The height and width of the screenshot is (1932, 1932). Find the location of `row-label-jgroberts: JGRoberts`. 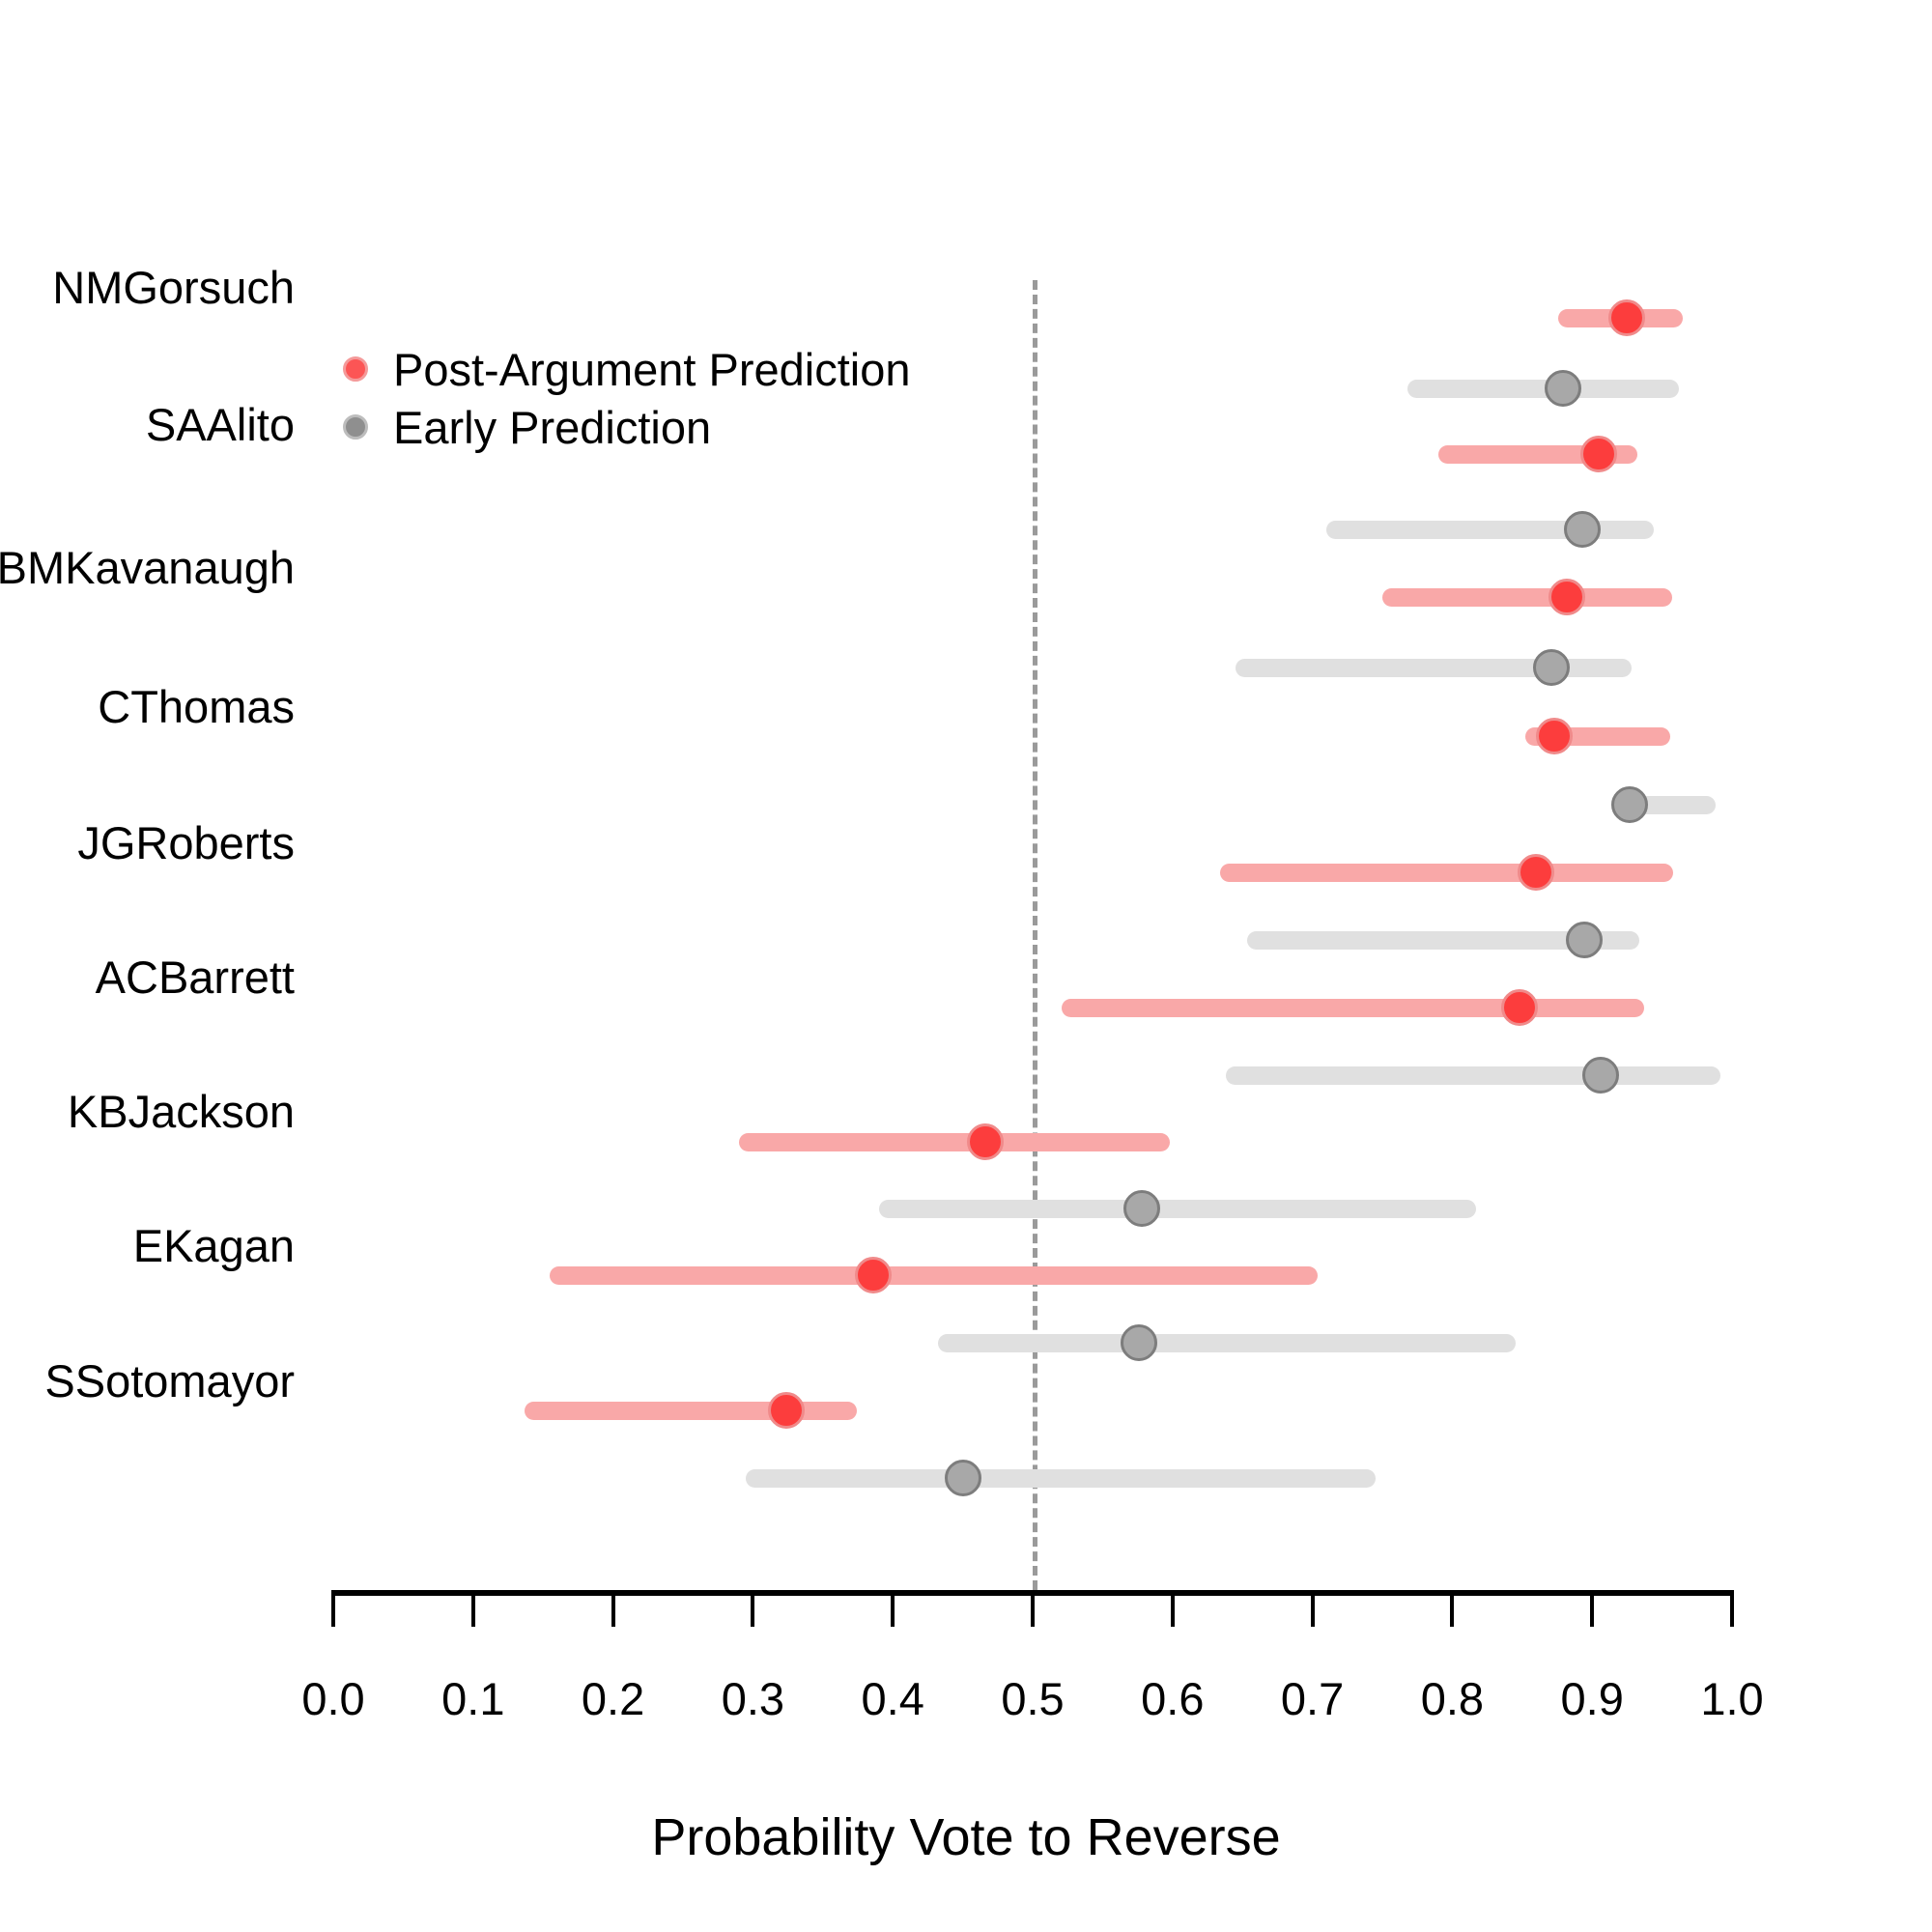

row-label-jgroberts: JGRoberts is located at coordinates (186, 842).